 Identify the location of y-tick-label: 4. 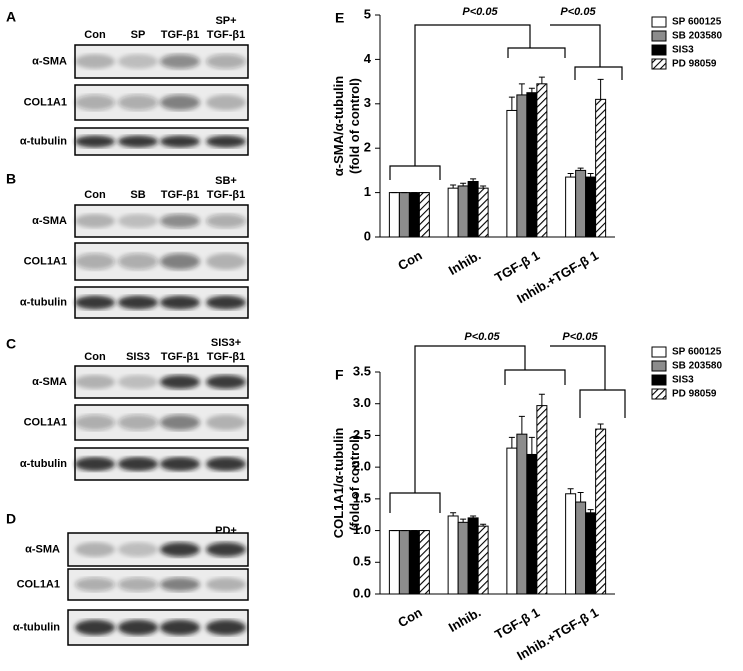
(368, 58).